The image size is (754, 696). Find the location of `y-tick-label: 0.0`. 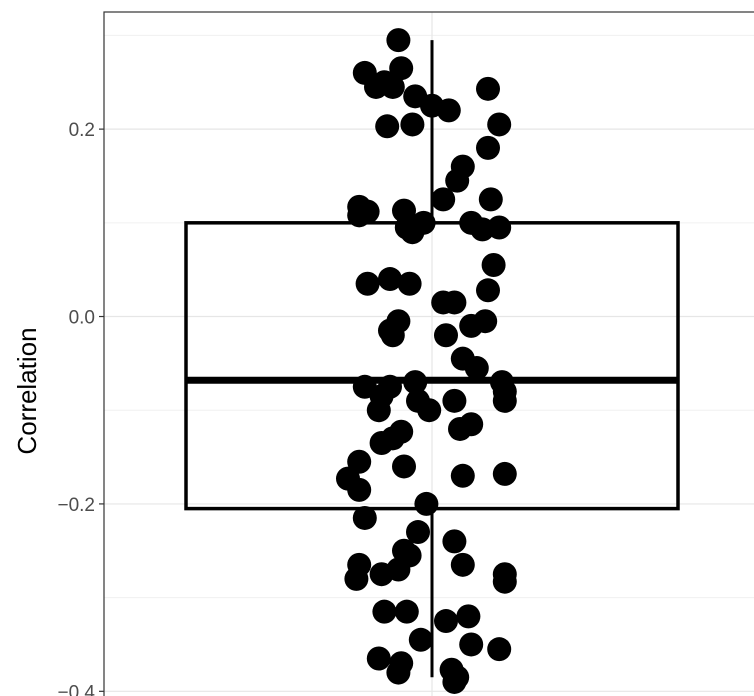

y-tick-label: 0.0 is located at coordinates (82, 318).